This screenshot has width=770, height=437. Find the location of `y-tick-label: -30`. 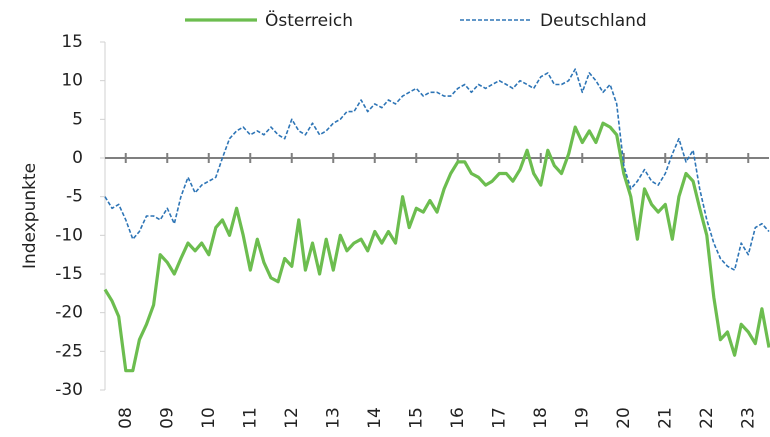

y-tick-label: -30 is located at coordinates (69, 390).